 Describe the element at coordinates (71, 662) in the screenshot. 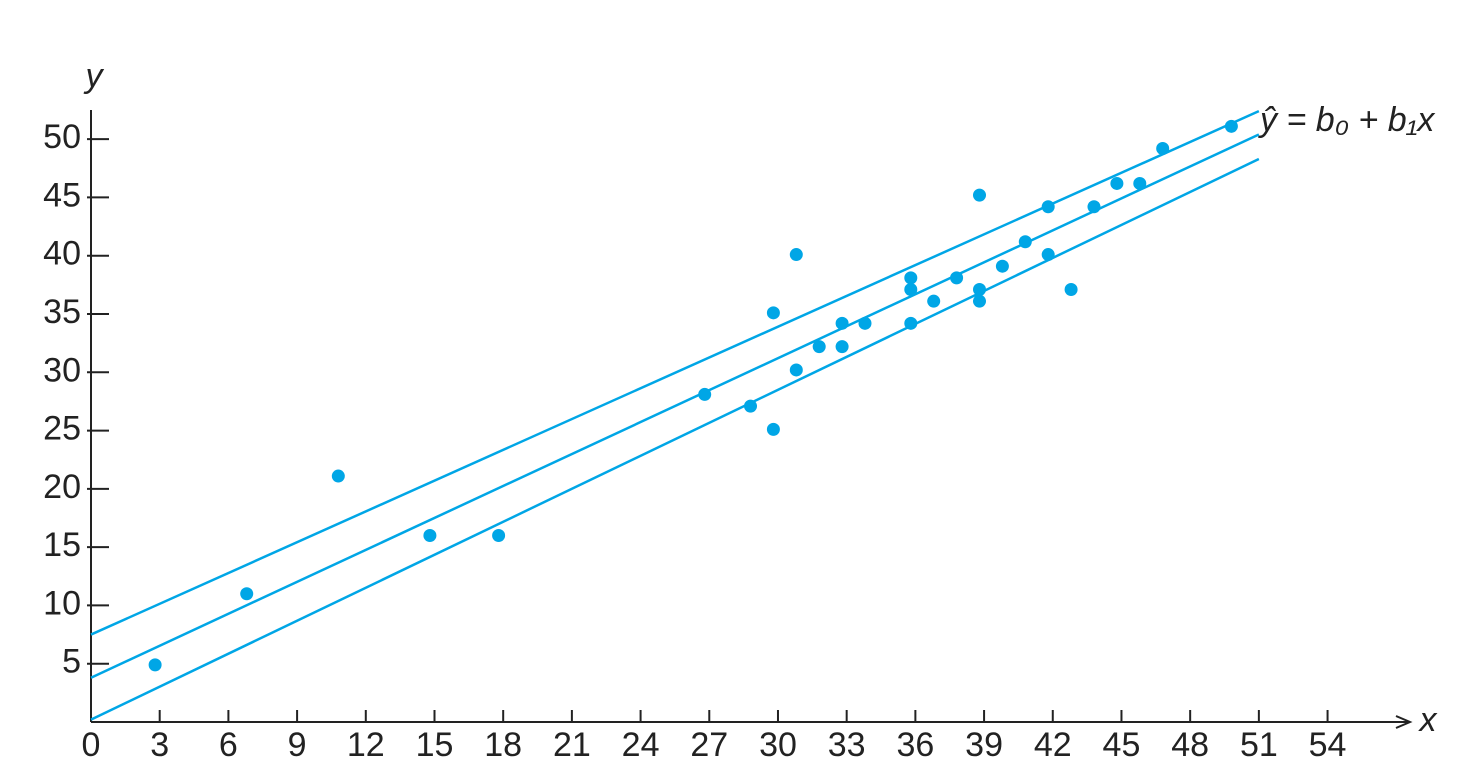

I see `y-tick-label: 5` at that location.